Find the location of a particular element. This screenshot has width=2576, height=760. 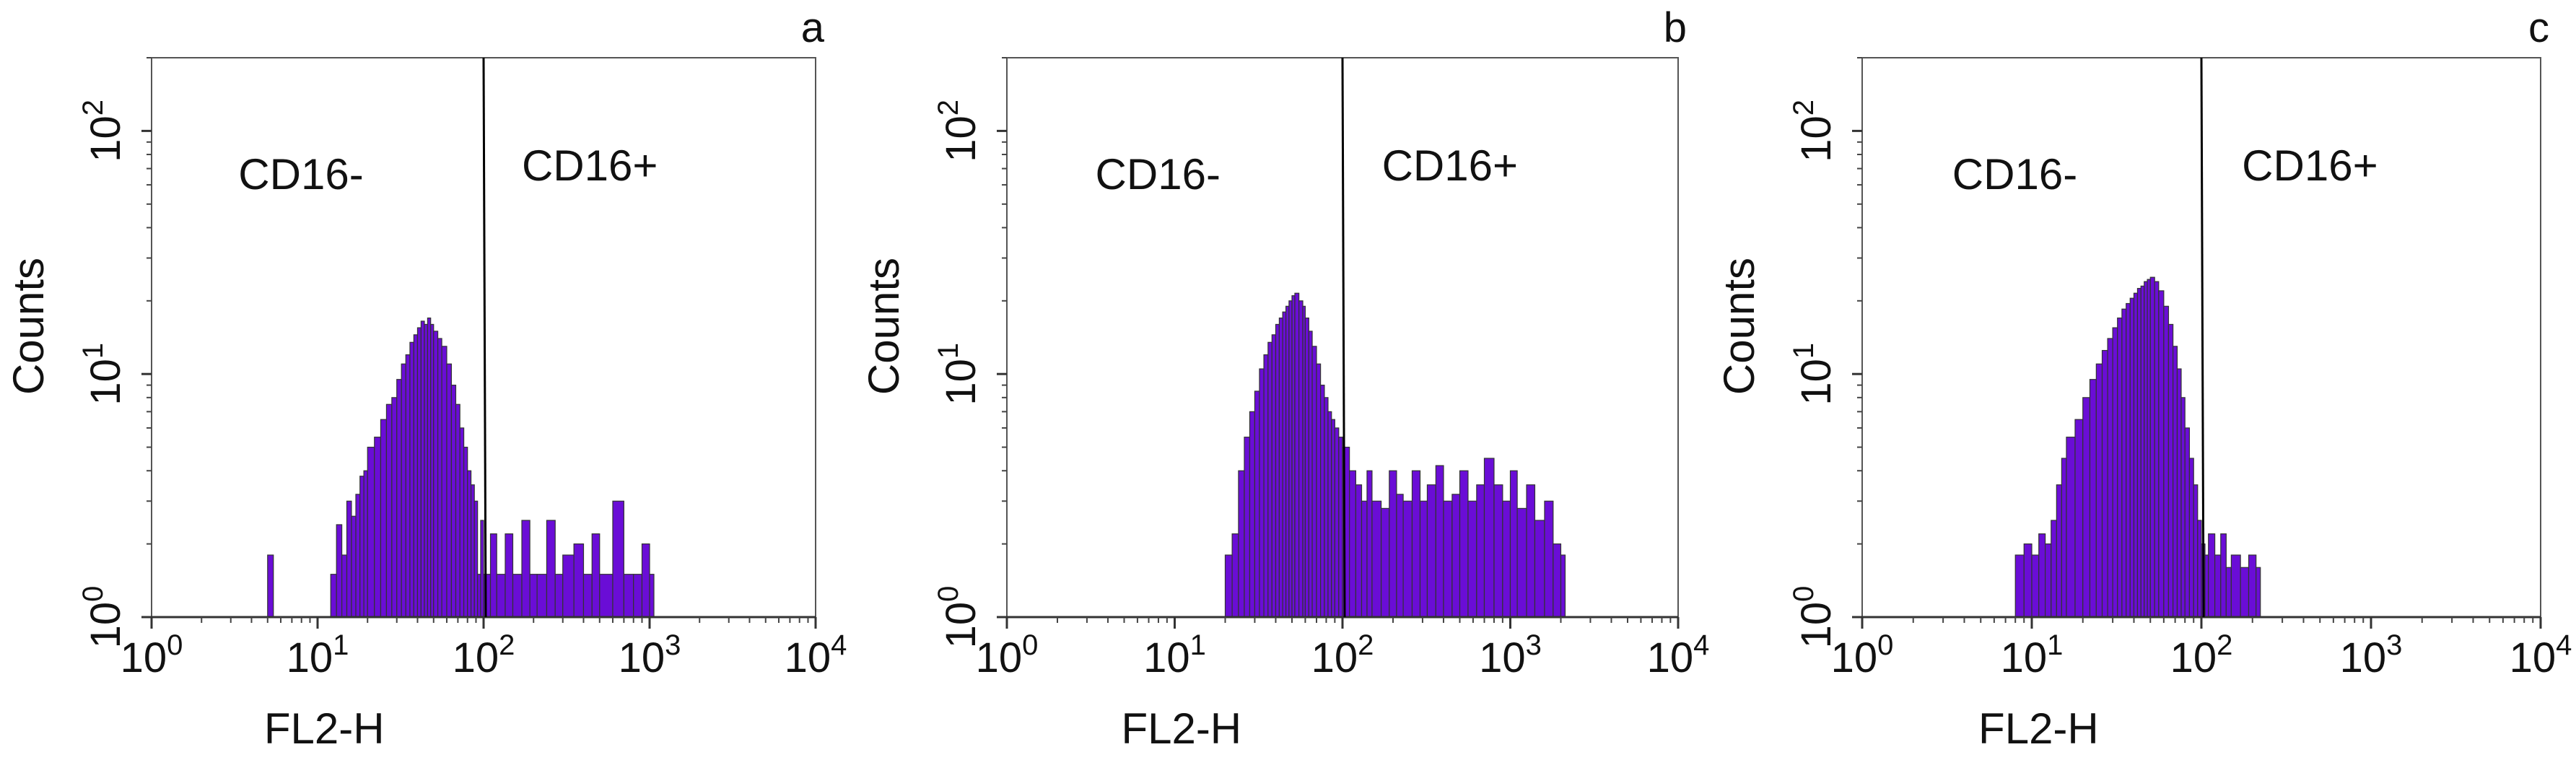

region-label-cd16-positive: CD16+ is located at coordinates (1450, 165).